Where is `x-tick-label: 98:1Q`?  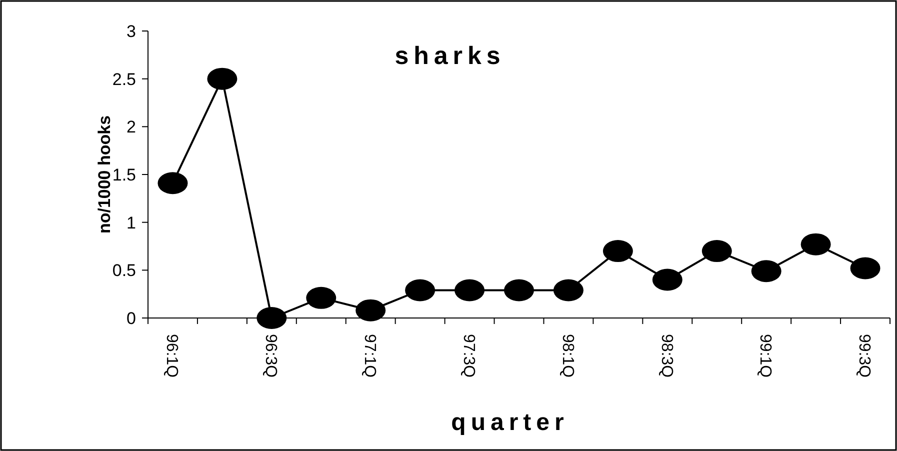
x-tick-label: 98:1Q is located at coordinates (567, 356).